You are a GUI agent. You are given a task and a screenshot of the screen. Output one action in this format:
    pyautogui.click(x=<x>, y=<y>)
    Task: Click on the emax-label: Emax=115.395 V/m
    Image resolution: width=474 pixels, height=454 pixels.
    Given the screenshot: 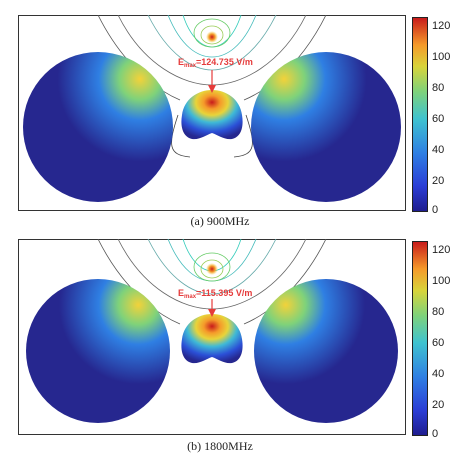 What is the action you would take?
    pyautogui.click(x=215, y=294)
    